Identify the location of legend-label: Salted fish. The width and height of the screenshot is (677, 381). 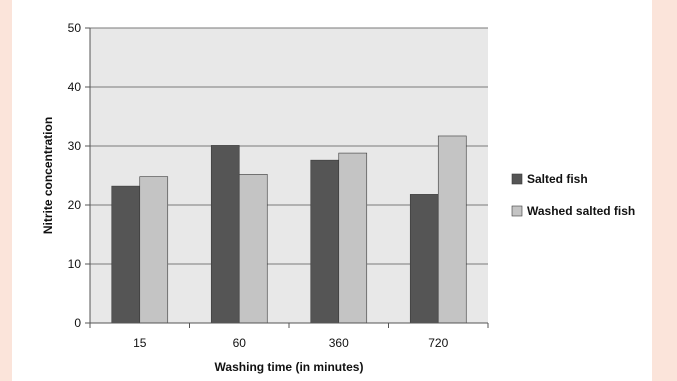
(557, 179).